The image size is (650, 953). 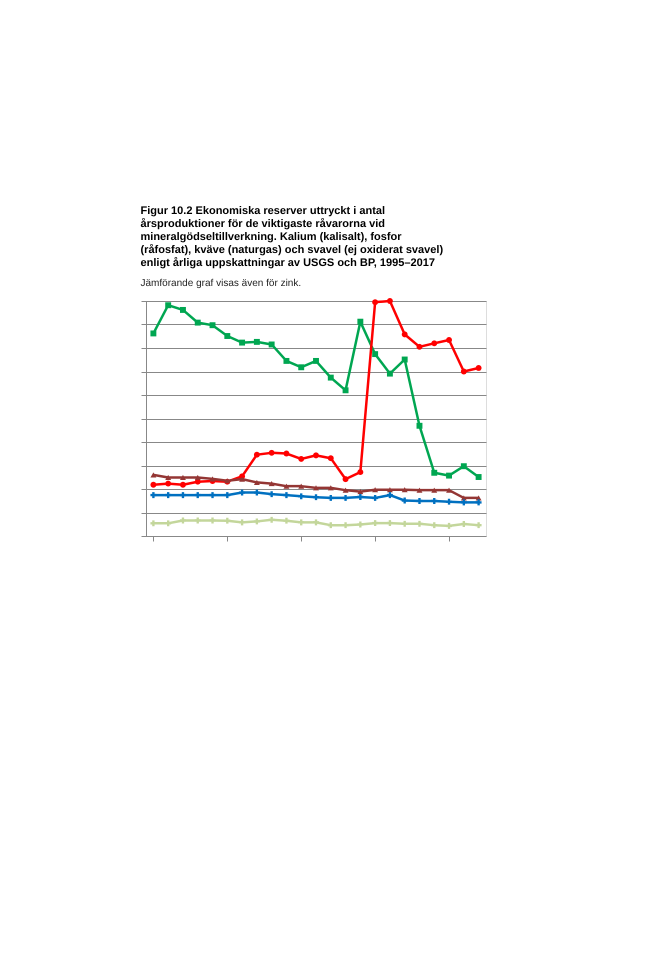 What do you see at coordinates (292, 237) in the screenshot?
I see `chart-title: Figur 10.2 Ekonomiska reserver uttryckt i antal årsproduktioner för de viktigaste råvarorna vid mineralgödseltillverkning. Kalium (kalisalt), fosfor (råfosfat), kväve (naturgas) och svavel (ej oxiderat svavel) enligt årliga uppskattningar av USGS och BP, 1995–2017` at bounding box center [292, 237].